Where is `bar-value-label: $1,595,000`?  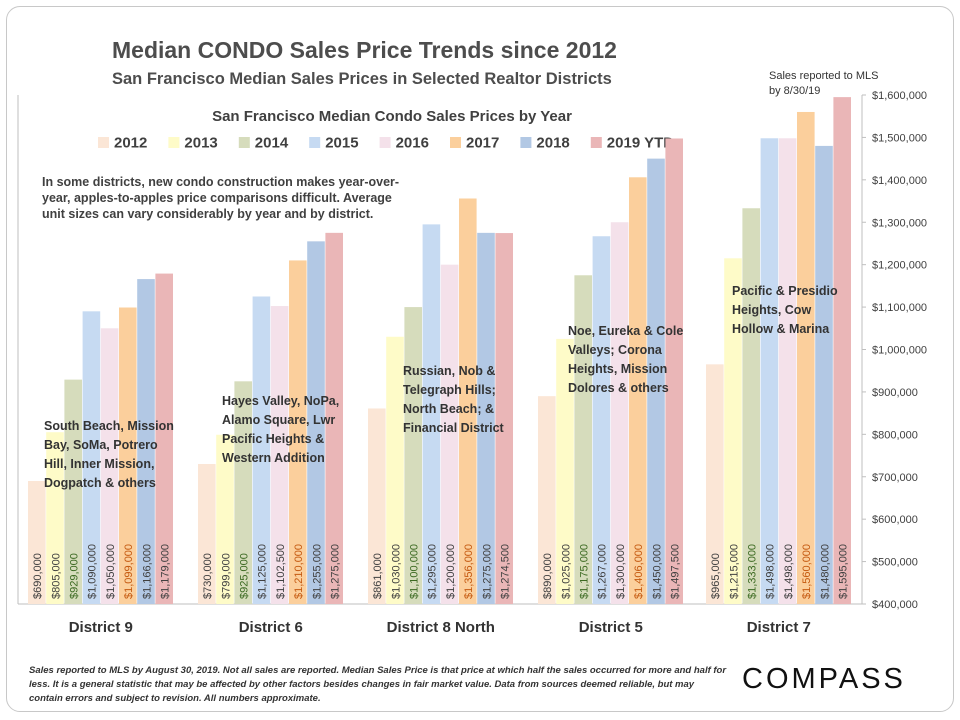 bar-value-label: $1,595,000 is located at coordinates (844, 571).